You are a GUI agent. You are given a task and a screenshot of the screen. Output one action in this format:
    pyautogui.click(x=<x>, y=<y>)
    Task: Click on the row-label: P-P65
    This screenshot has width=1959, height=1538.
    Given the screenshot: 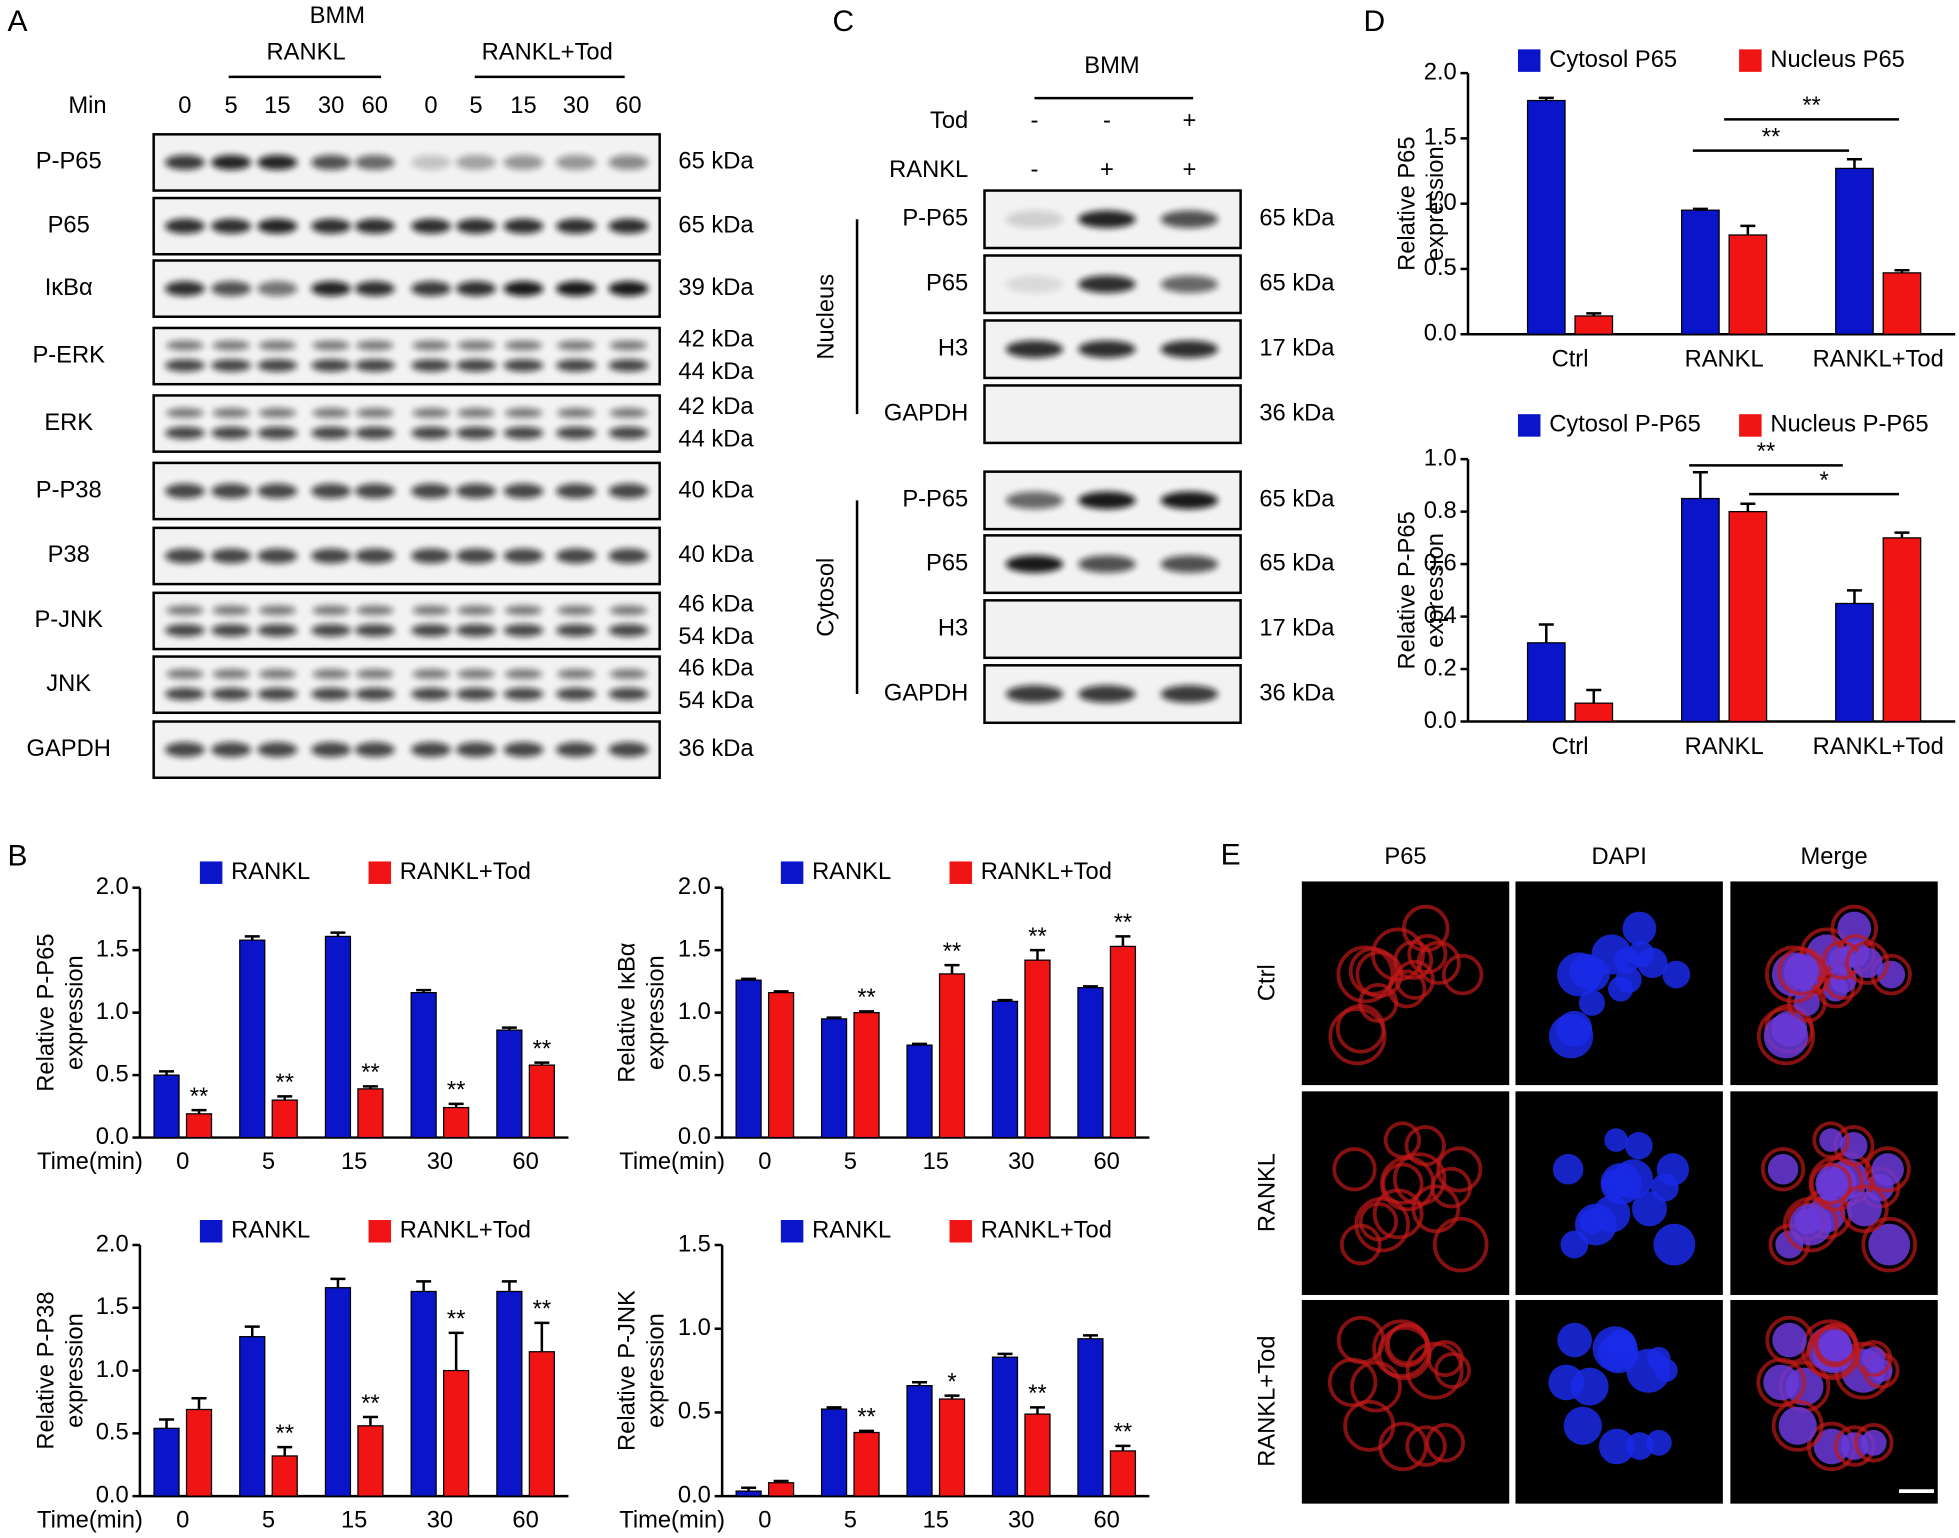 What is the action you would take?
    pyautogui.click(x=69, y=162)
    